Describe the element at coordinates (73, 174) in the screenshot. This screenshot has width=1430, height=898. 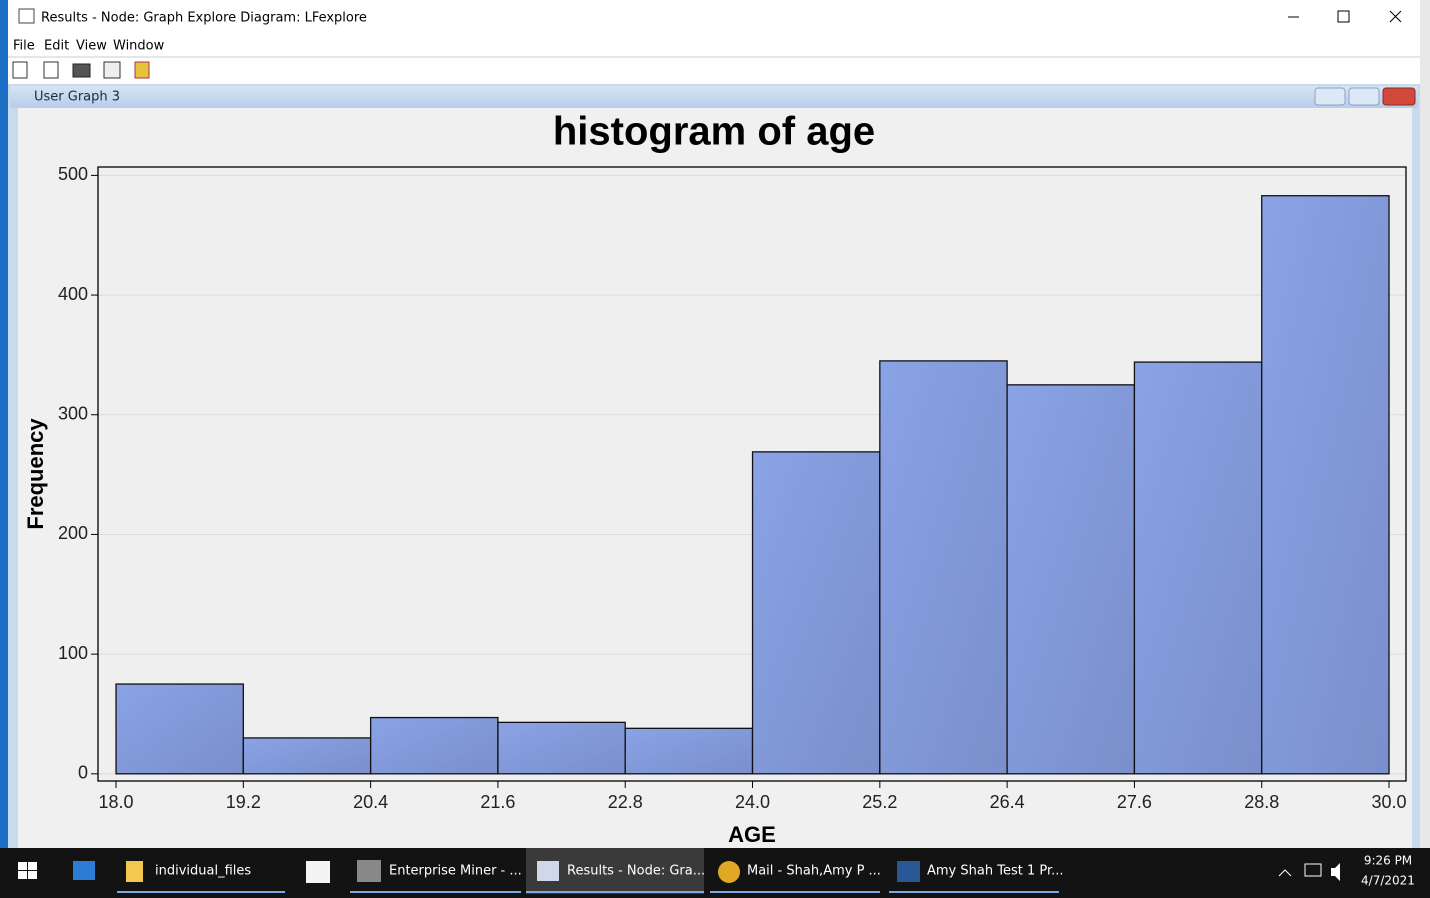
I see `y-tick-label: 500` at that location.